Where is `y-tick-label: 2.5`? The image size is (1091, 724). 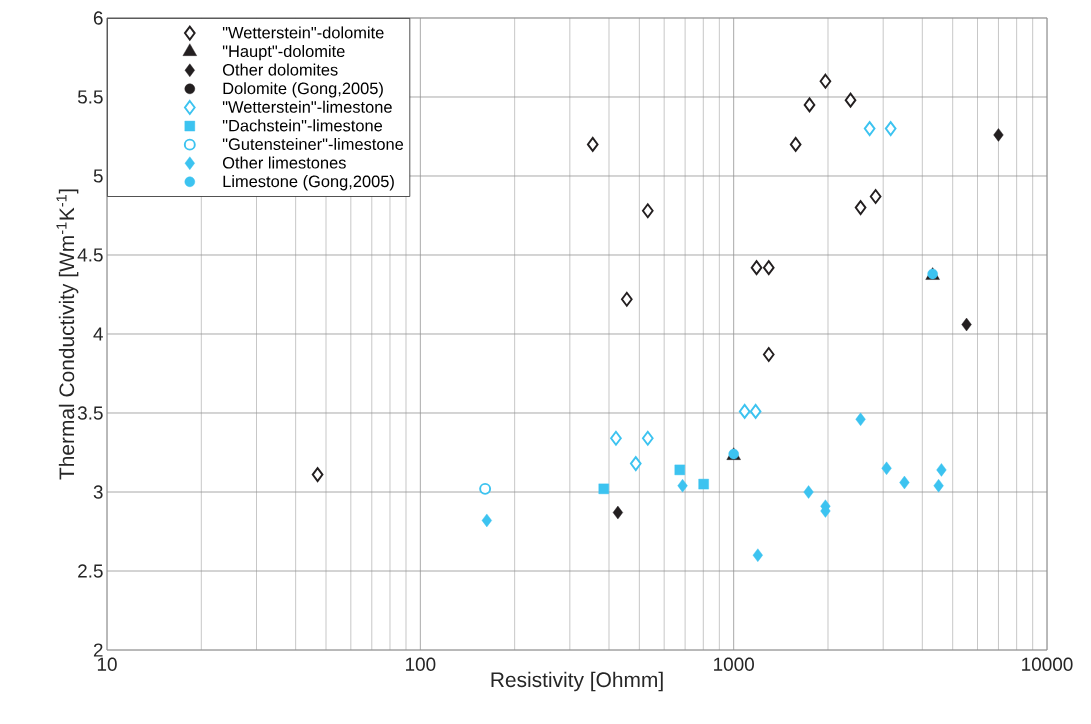 y-tick-label: 2.5 is located at coordinates (90, 571).